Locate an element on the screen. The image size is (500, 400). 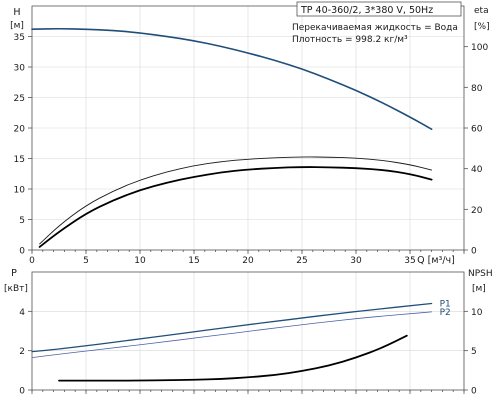
x-tick-label: 30 is located at coordinates (356, 261).